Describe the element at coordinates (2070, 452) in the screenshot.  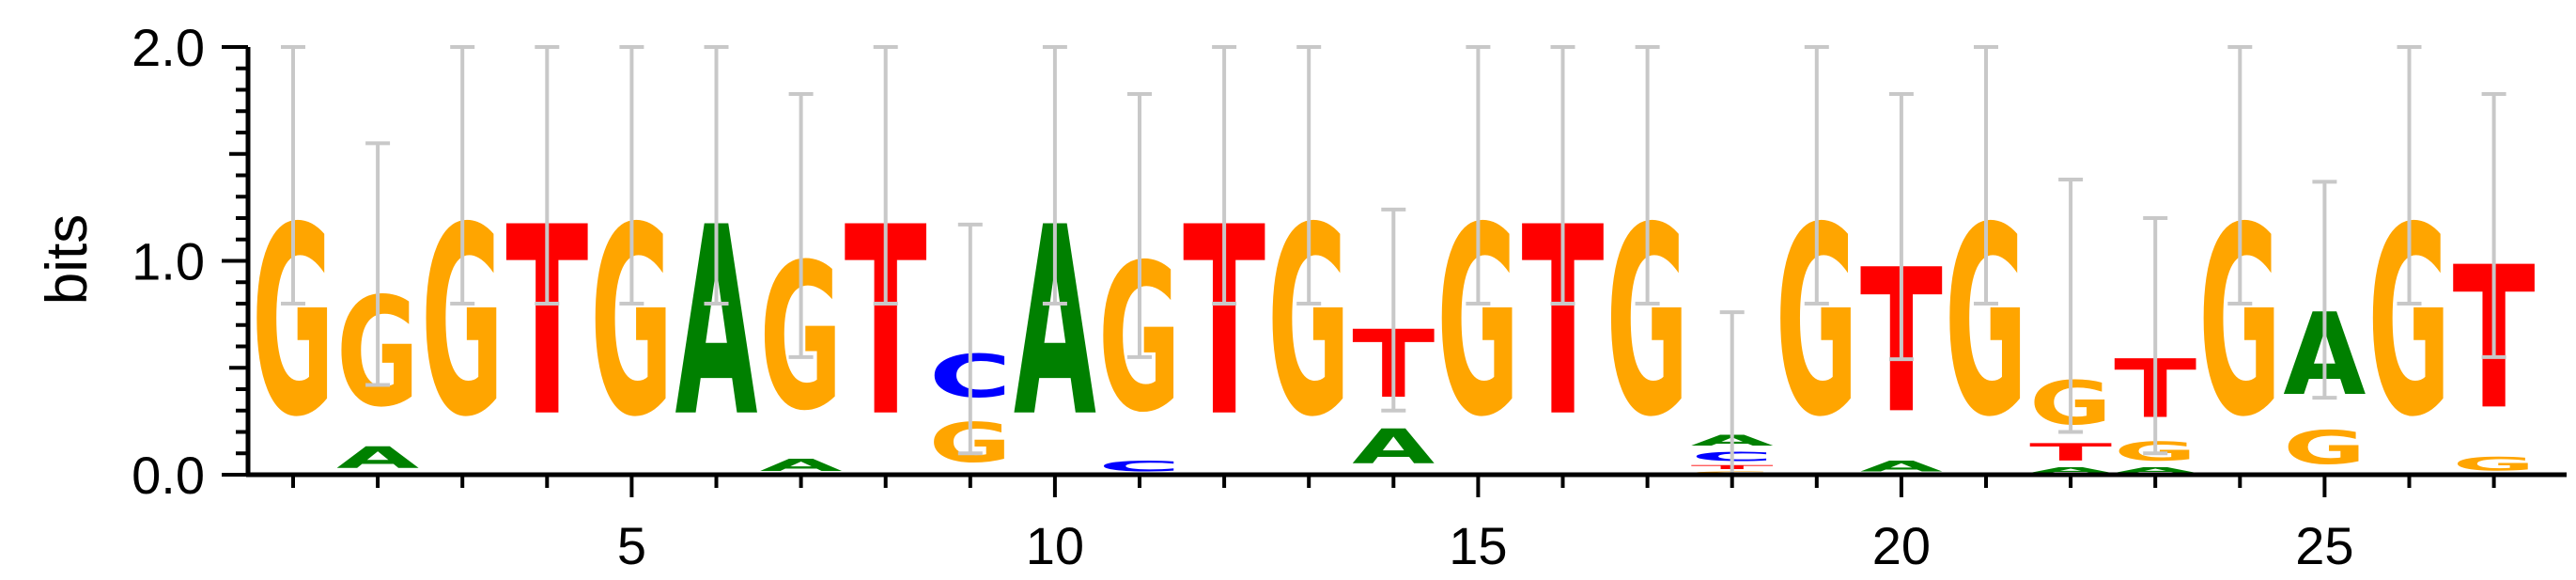
I see `logo-letter-T: T` at that location.